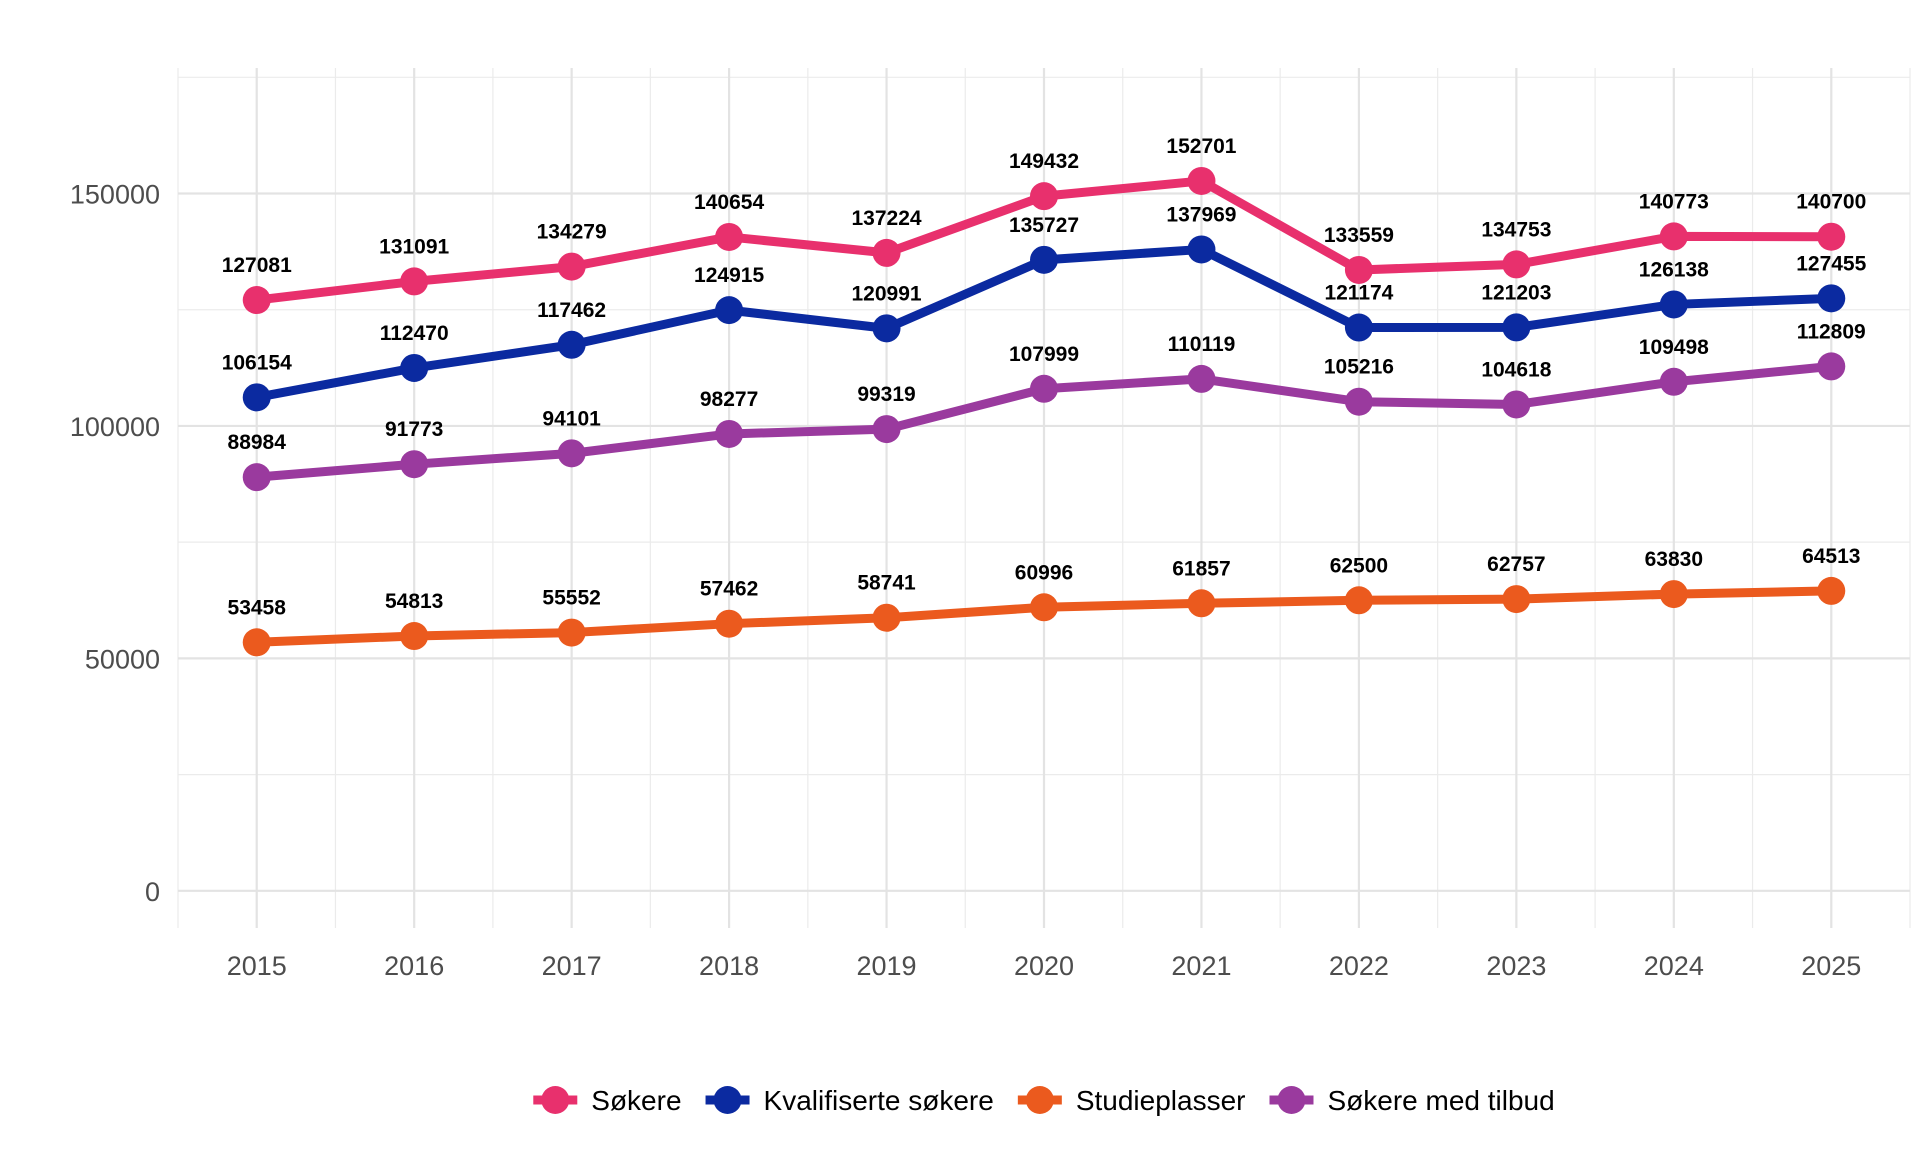 This screenshot has height=1152, width=1920. Describe the element at coordinates (1201, 214) in the screenshot. I see `data-label: 137969` at that location.